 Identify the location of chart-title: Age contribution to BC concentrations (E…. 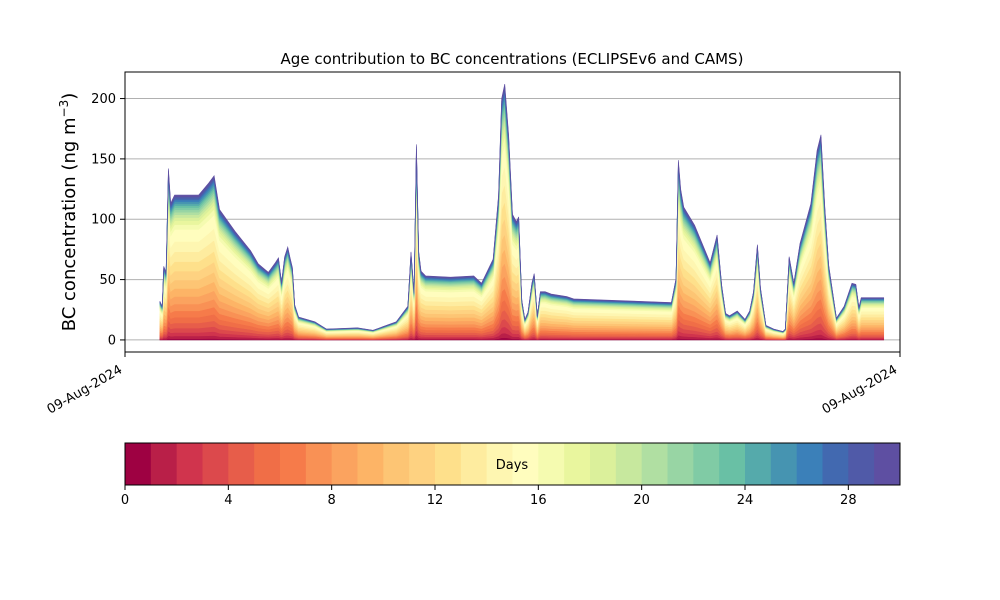
(512, 59).